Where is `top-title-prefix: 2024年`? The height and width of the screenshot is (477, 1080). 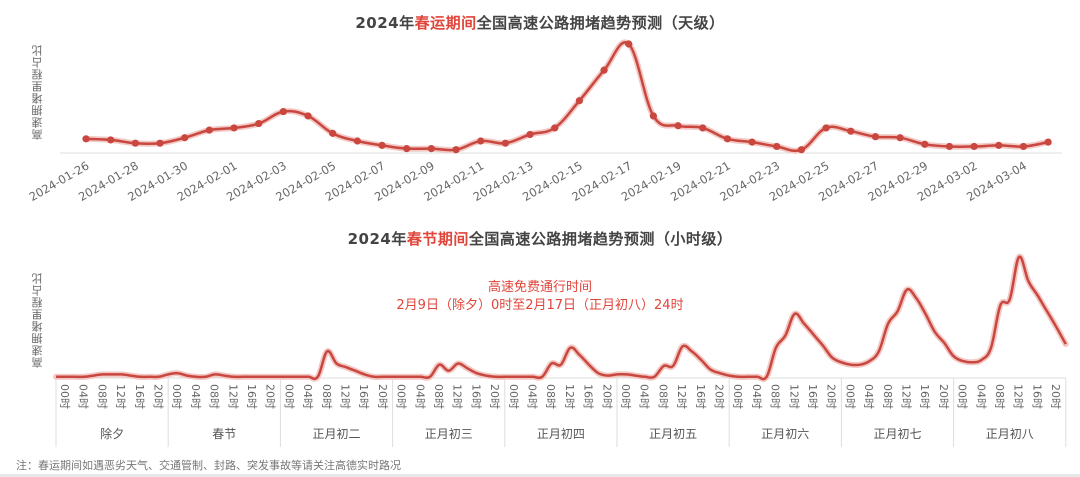
top-title-prefix: 2024年 is located at coordinates (385, 23).